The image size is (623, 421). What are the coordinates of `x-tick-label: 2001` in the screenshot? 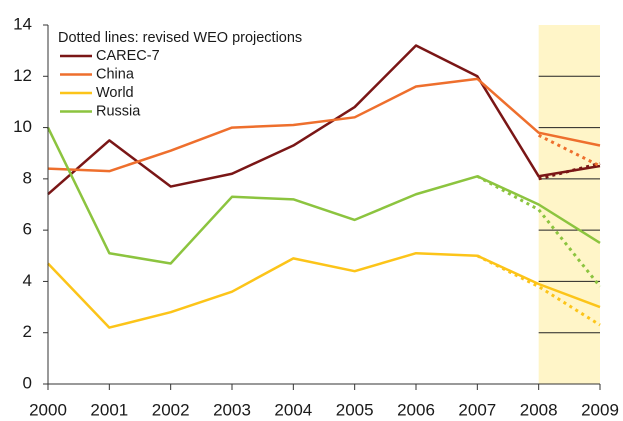 It's located at (109, 409).